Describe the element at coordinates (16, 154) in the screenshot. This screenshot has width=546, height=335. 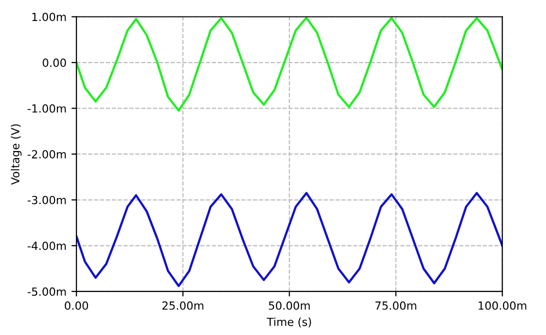
I see `y-axis-title: Voltage (V)` at that location.